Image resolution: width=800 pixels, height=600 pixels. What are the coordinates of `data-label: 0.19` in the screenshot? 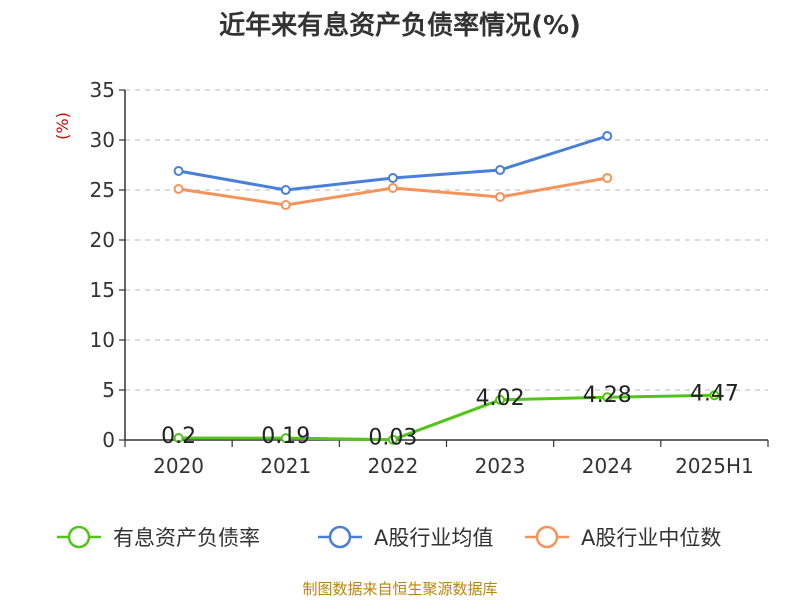 It's located at (285, 436).